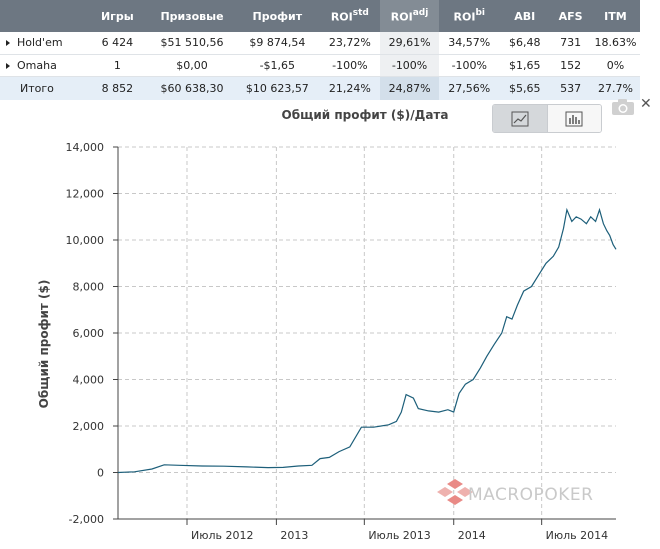 This screenshot has height=549, width=660. What do you see at coordinates (277, 16) in the screenshot?
I see `col-profit-header: Профит` at bounding box center [277, 16].